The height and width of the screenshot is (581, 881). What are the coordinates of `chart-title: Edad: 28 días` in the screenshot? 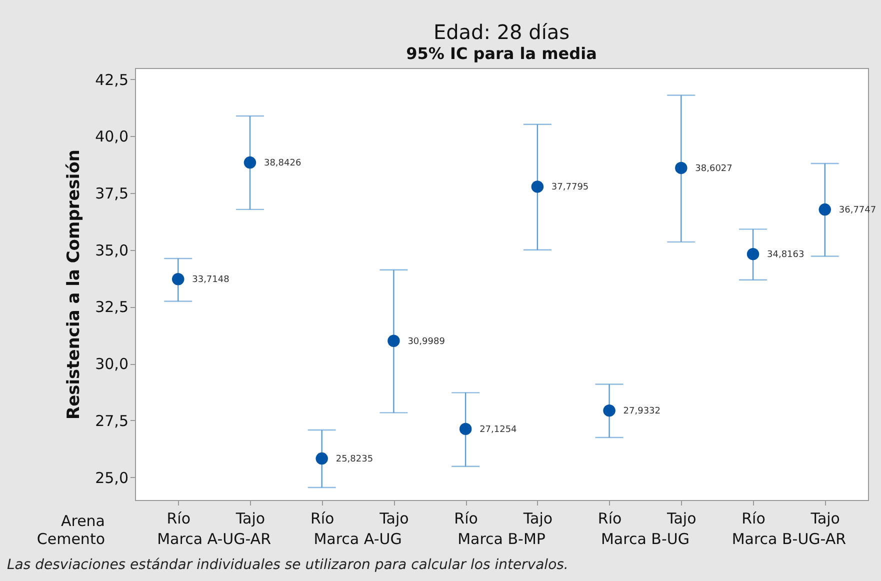 It's located at (501, 32).